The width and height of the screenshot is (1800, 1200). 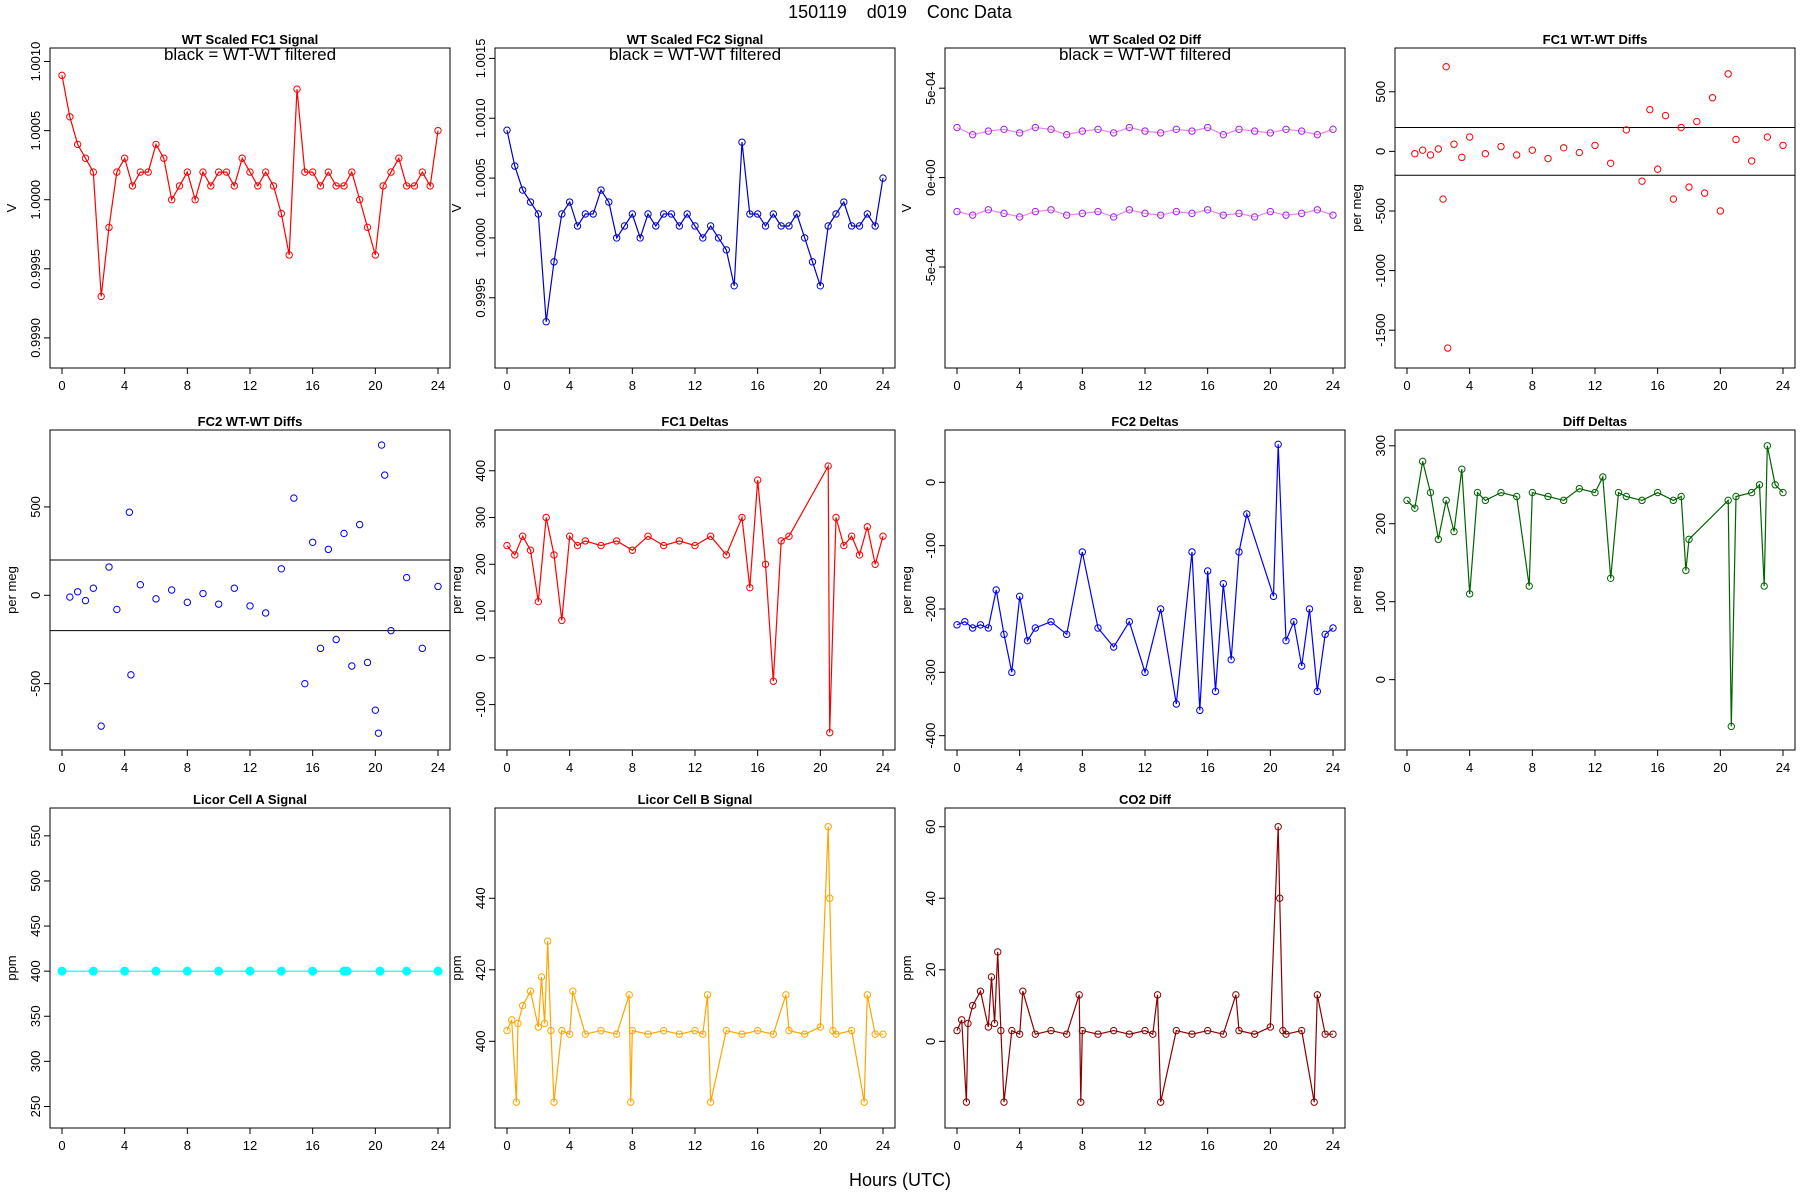 What do you see at coordinates (1469, 767) in the screenshot?
I see `x-tick-label: 4` at bounding box center [1469, 767].